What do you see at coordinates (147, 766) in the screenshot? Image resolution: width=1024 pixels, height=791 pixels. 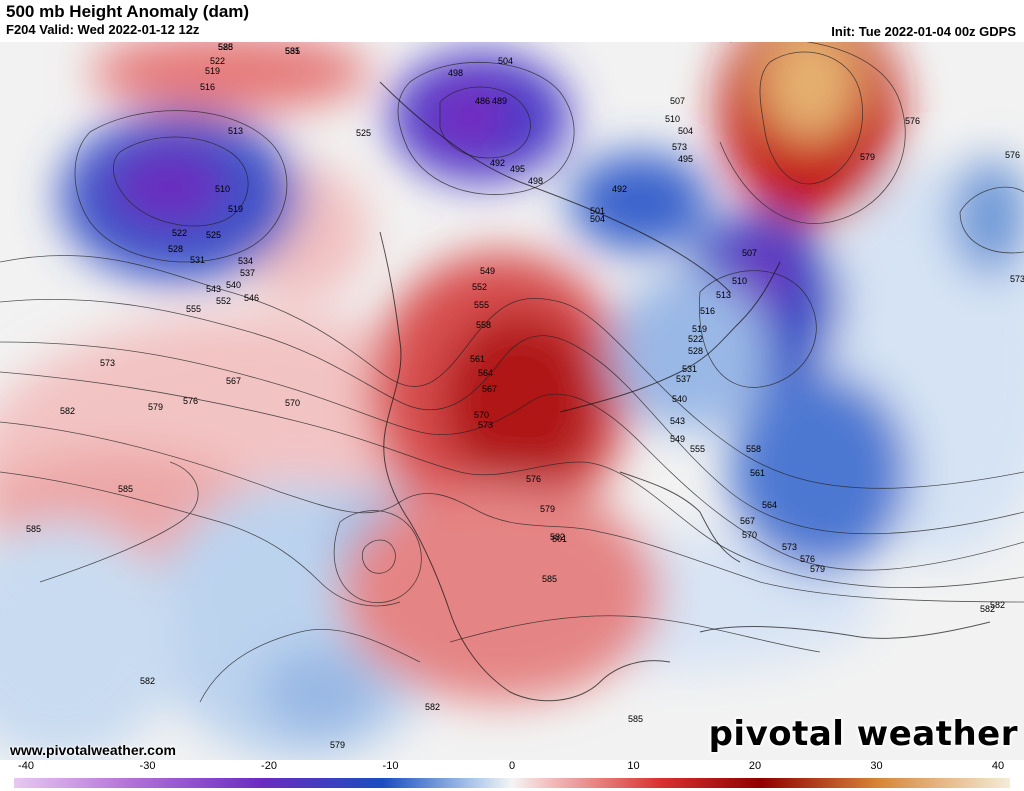 I see `colorbar-tick: -30` at bounding box center [147, 766].